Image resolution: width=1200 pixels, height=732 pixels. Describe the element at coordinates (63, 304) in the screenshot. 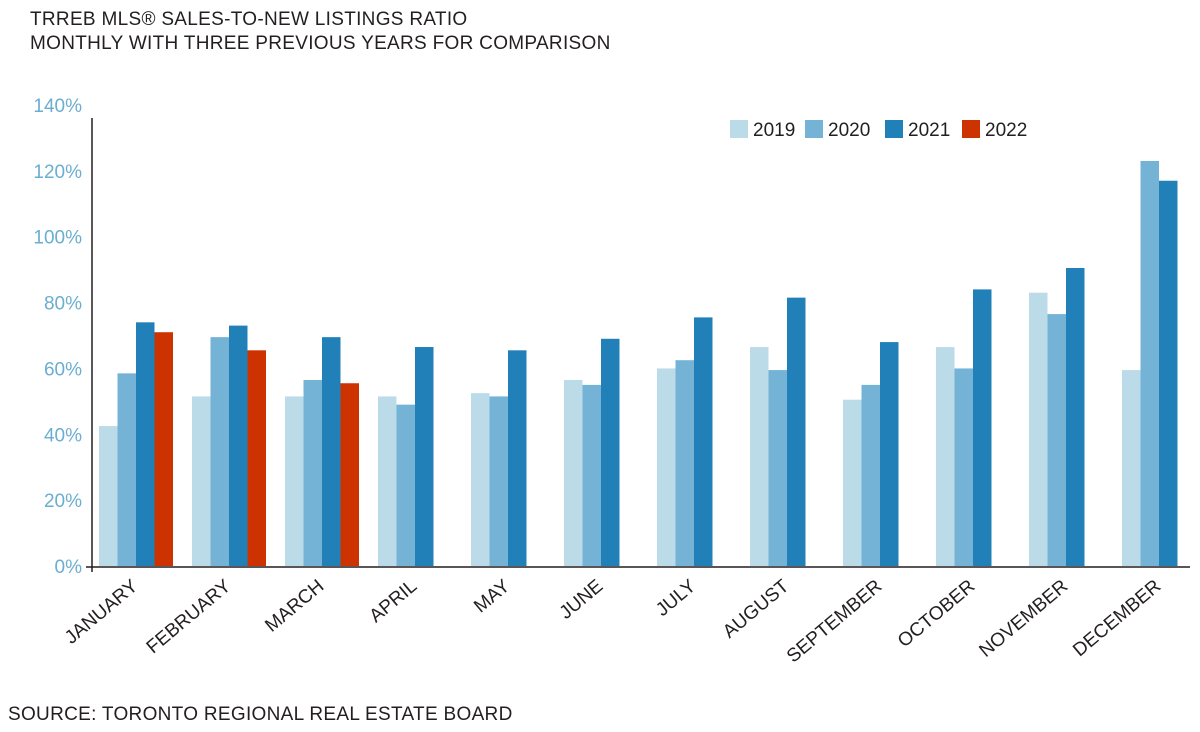

I see `y-tick-label: 80%` at that location.